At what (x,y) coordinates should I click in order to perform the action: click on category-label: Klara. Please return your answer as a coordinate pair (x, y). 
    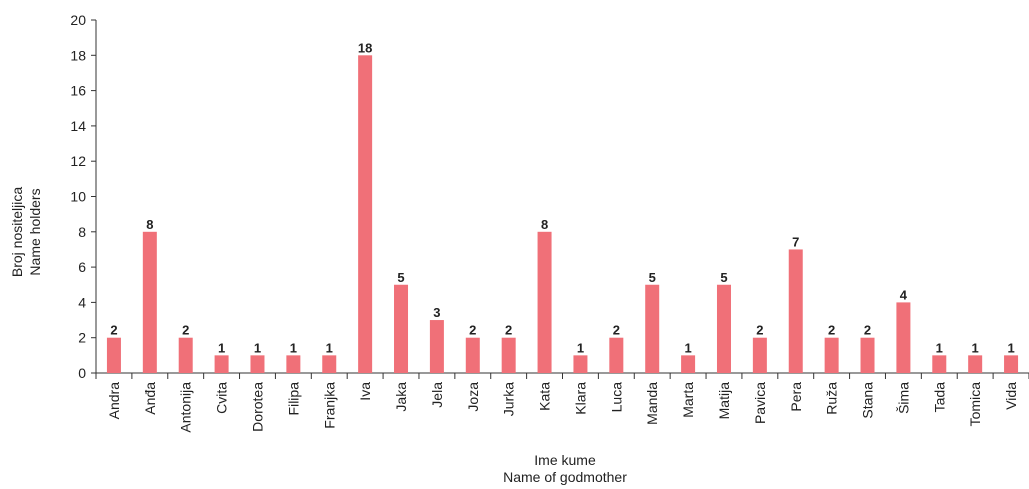
    Looking at the image, I should click on (580, 398).